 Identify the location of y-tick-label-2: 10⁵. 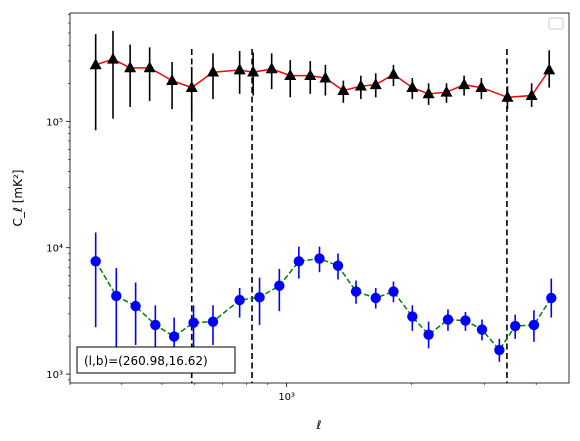
(54, 122).